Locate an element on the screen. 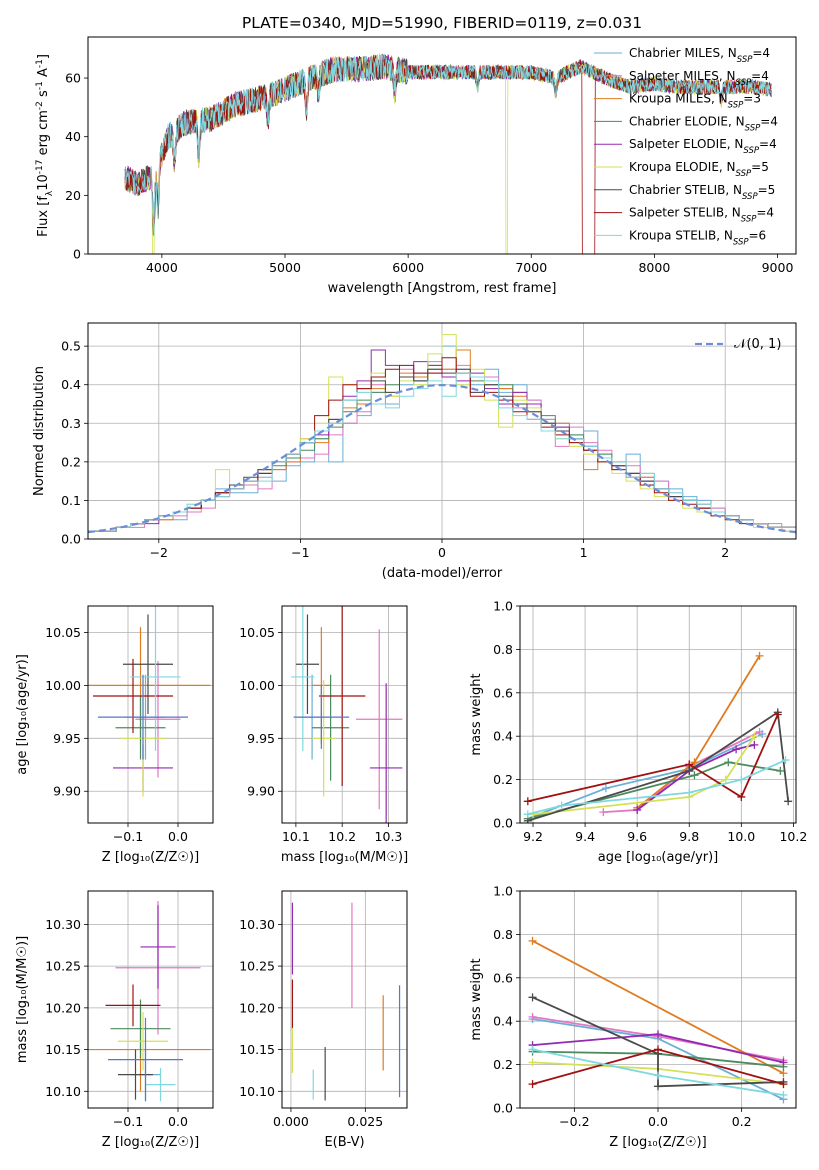  legend-label: Kroupa ELODIE, NSSP=5 is located at coordinates (699, 169).